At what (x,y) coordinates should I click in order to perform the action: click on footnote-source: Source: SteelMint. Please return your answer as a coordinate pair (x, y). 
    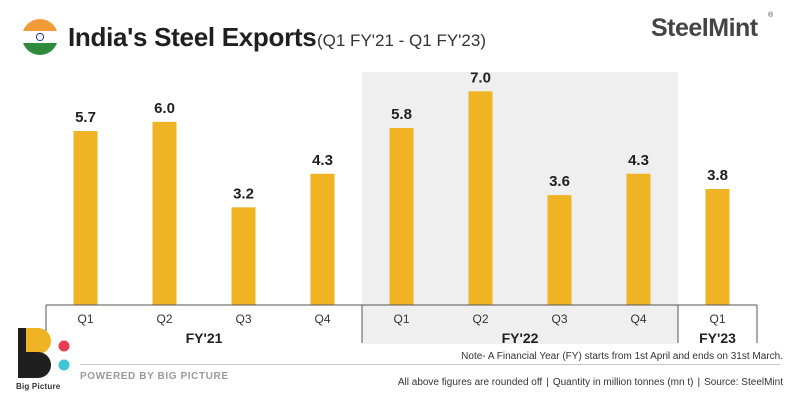
    Looking at the image, I should click on (743, 382).